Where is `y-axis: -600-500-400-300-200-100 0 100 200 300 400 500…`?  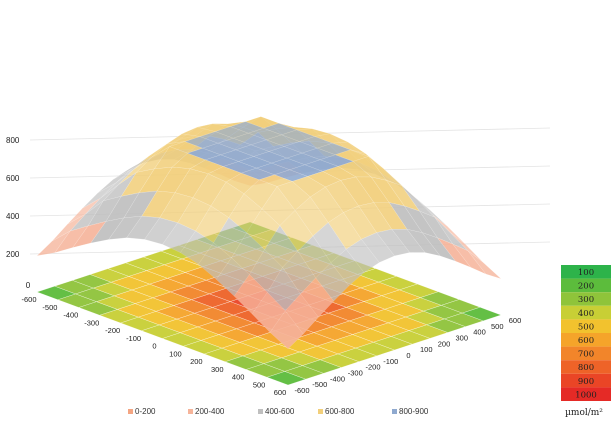 y-axis: -600-500-400-300-200-100 0 100 200 300 400 500… is located at coordinates (407, 355).